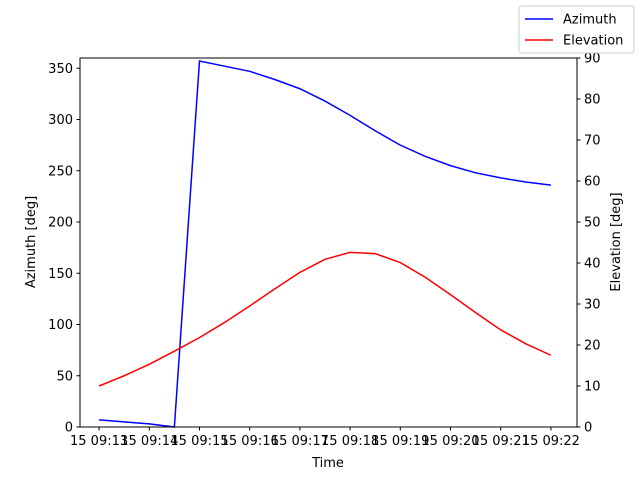 The image size is (640, 484). I want to click on y-axis-label-left: Azimuth [deg], so click(31, 242).